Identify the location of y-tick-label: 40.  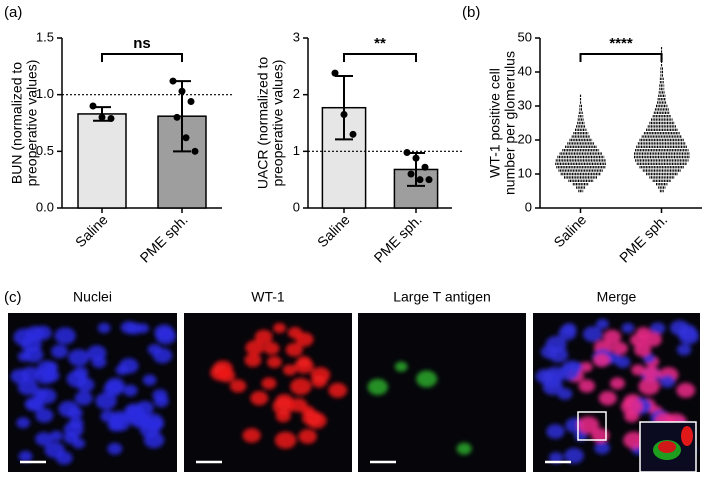
(525, 70).